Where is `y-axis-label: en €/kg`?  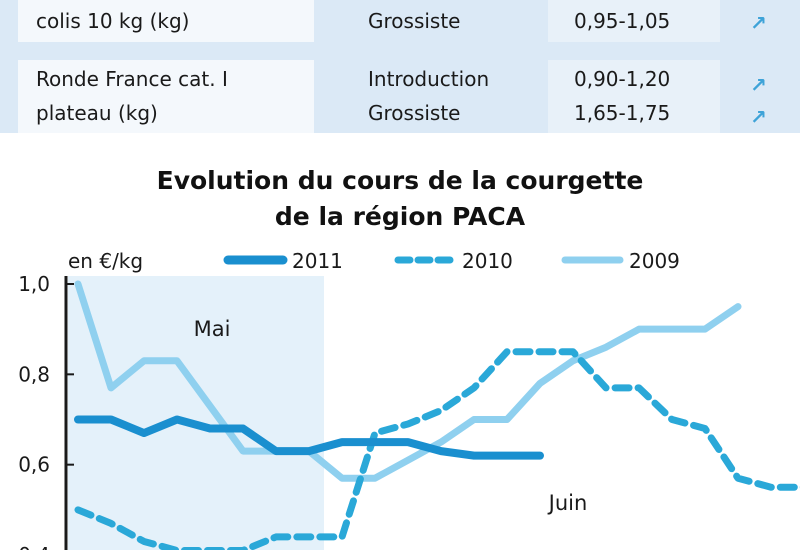 y-axis-label: en €/kg is located at coordinates (105, 261).